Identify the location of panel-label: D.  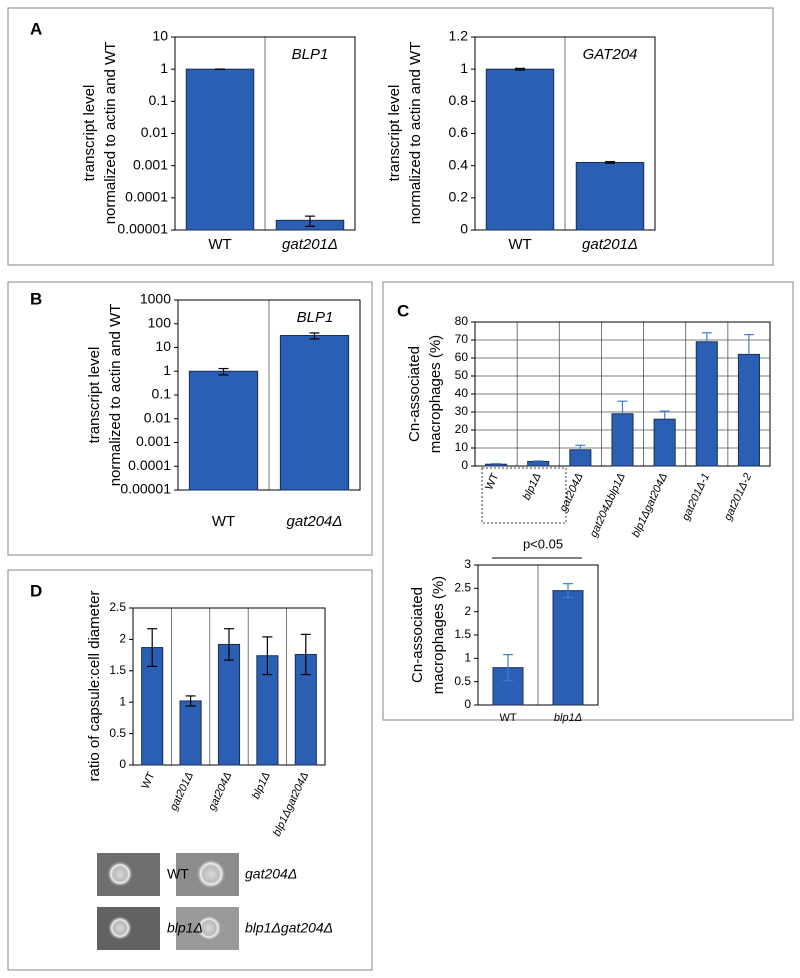
(36, 590).